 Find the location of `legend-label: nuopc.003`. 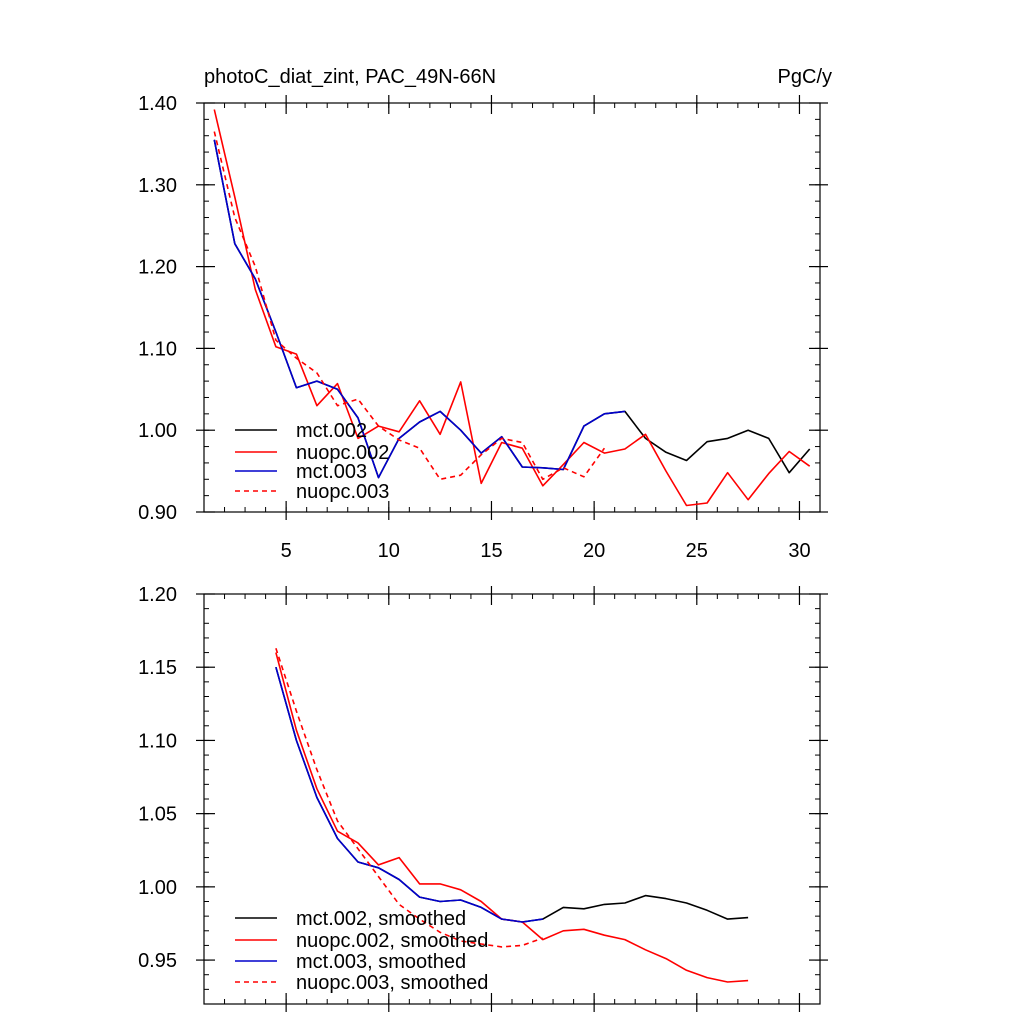

legend-label: nuopc.003 is located at coordinates (342, 492).